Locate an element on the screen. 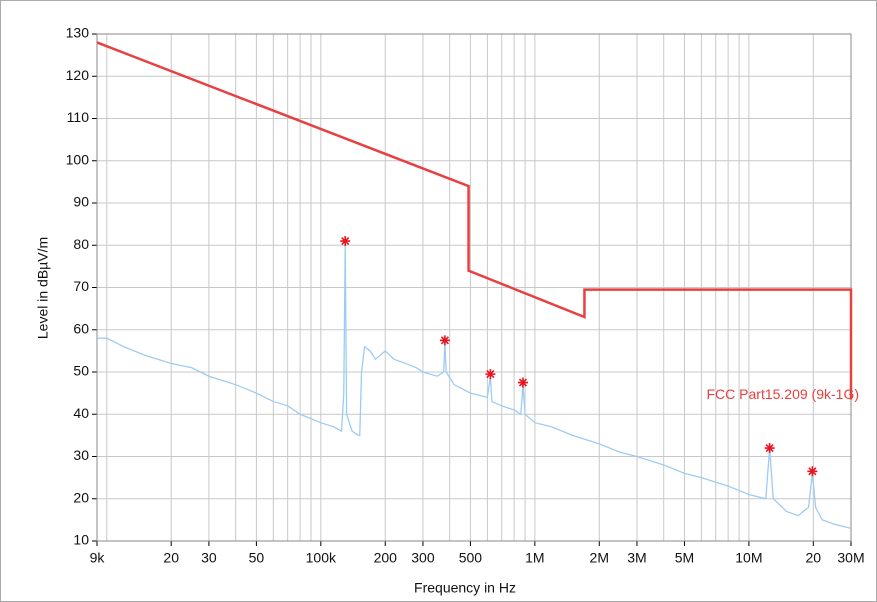  y-tick-label: 30 is located at coordinates (81, 455).